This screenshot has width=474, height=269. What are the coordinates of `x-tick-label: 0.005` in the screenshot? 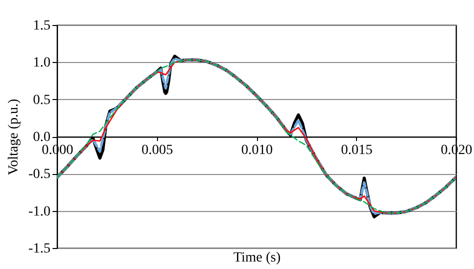 It's located at (157, 150).